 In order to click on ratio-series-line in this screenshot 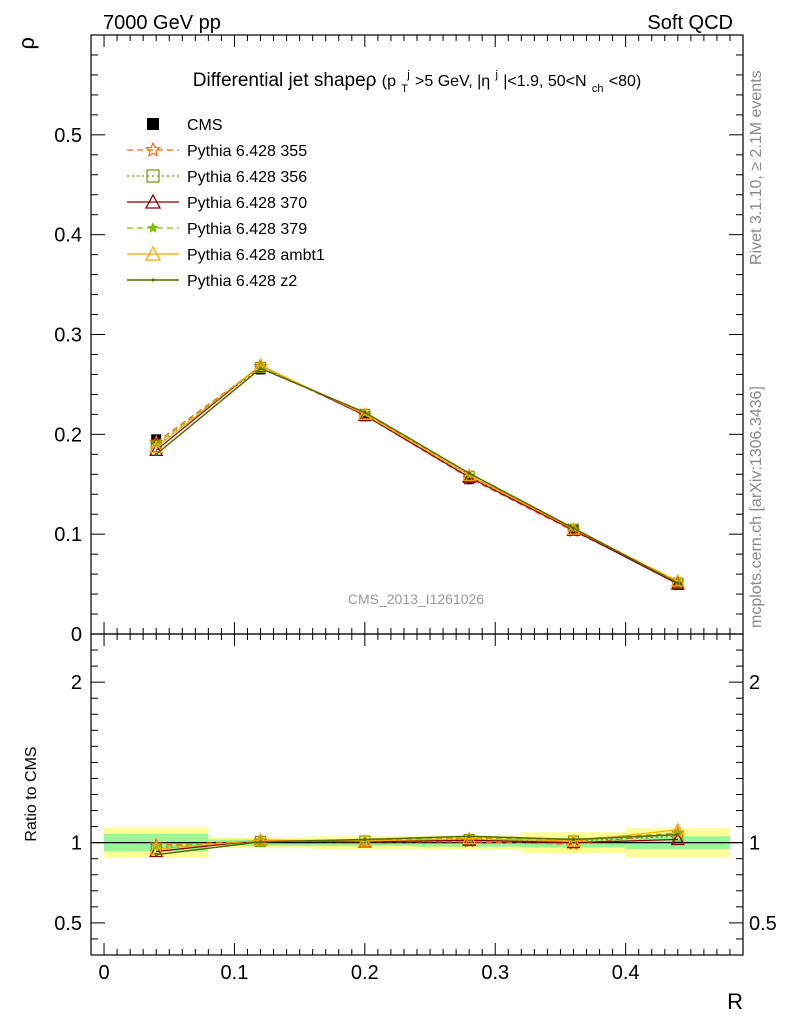, I will do `click(417, 844)`.